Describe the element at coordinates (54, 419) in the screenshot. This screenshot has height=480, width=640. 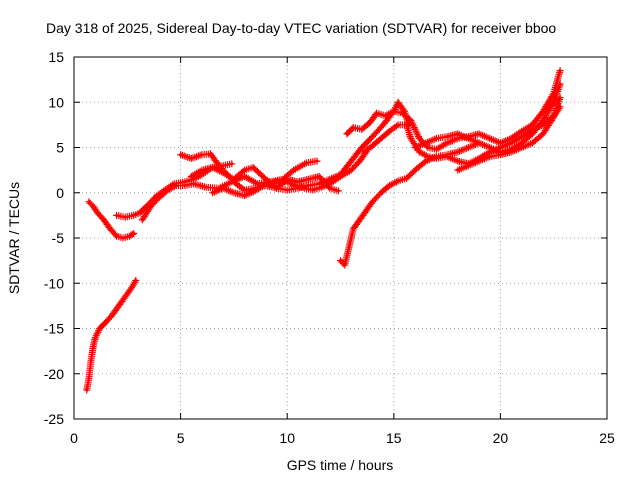
I see `y-tick-label: -25` at that location.